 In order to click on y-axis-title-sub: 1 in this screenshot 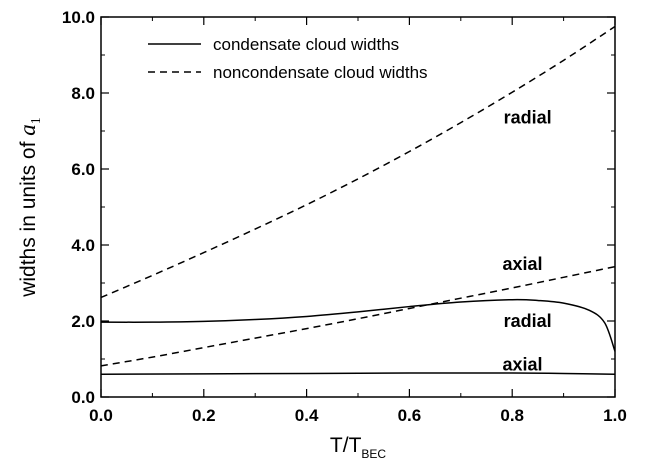, I will do `click(36, 120)`.